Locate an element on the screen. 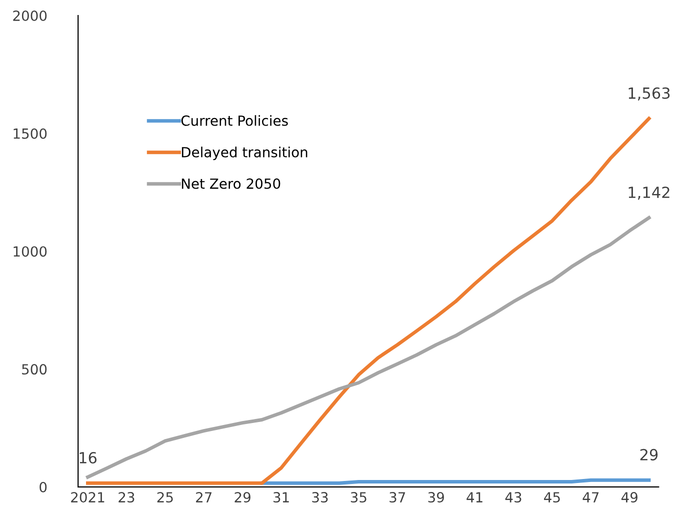 This screenshot has width=679, height=518. x-tick-label: 29 is located at coordinates (242, 497).